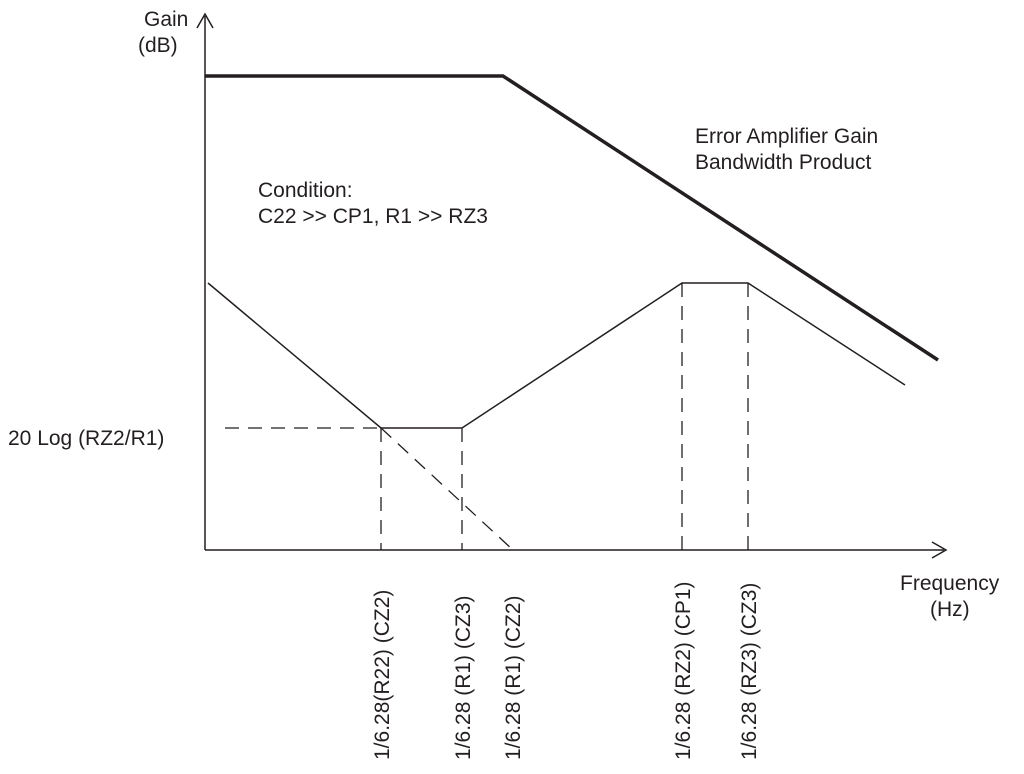 This screenshot has width=1024, height=774. What do you see at coordinates (86, 438) in the screenshot?
I see `gain-level-label: 20 Log (RZ2/R1)` at bounding box center [86, 438].